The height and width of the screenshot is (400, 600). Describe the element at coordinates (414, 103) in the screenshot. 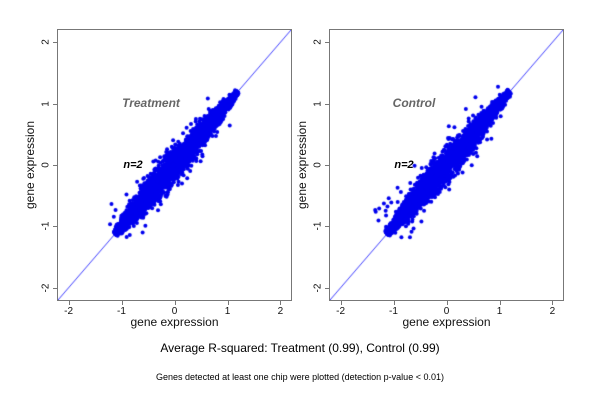

I see `control-panel-label: Control` at that location.